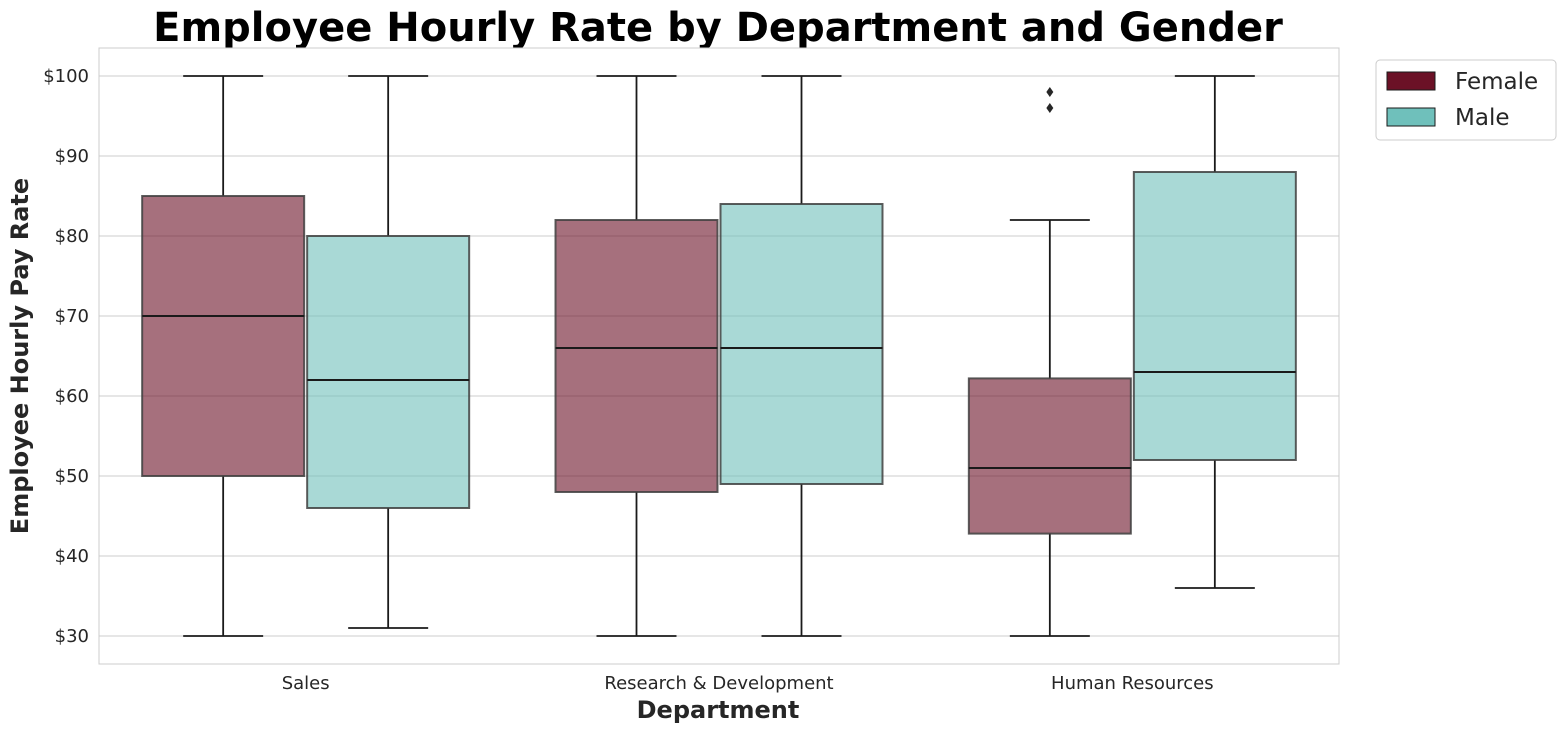  Describe the element at coordinates (72, 476) in the screenshot. I see `y-tick-label: $50` at that location.